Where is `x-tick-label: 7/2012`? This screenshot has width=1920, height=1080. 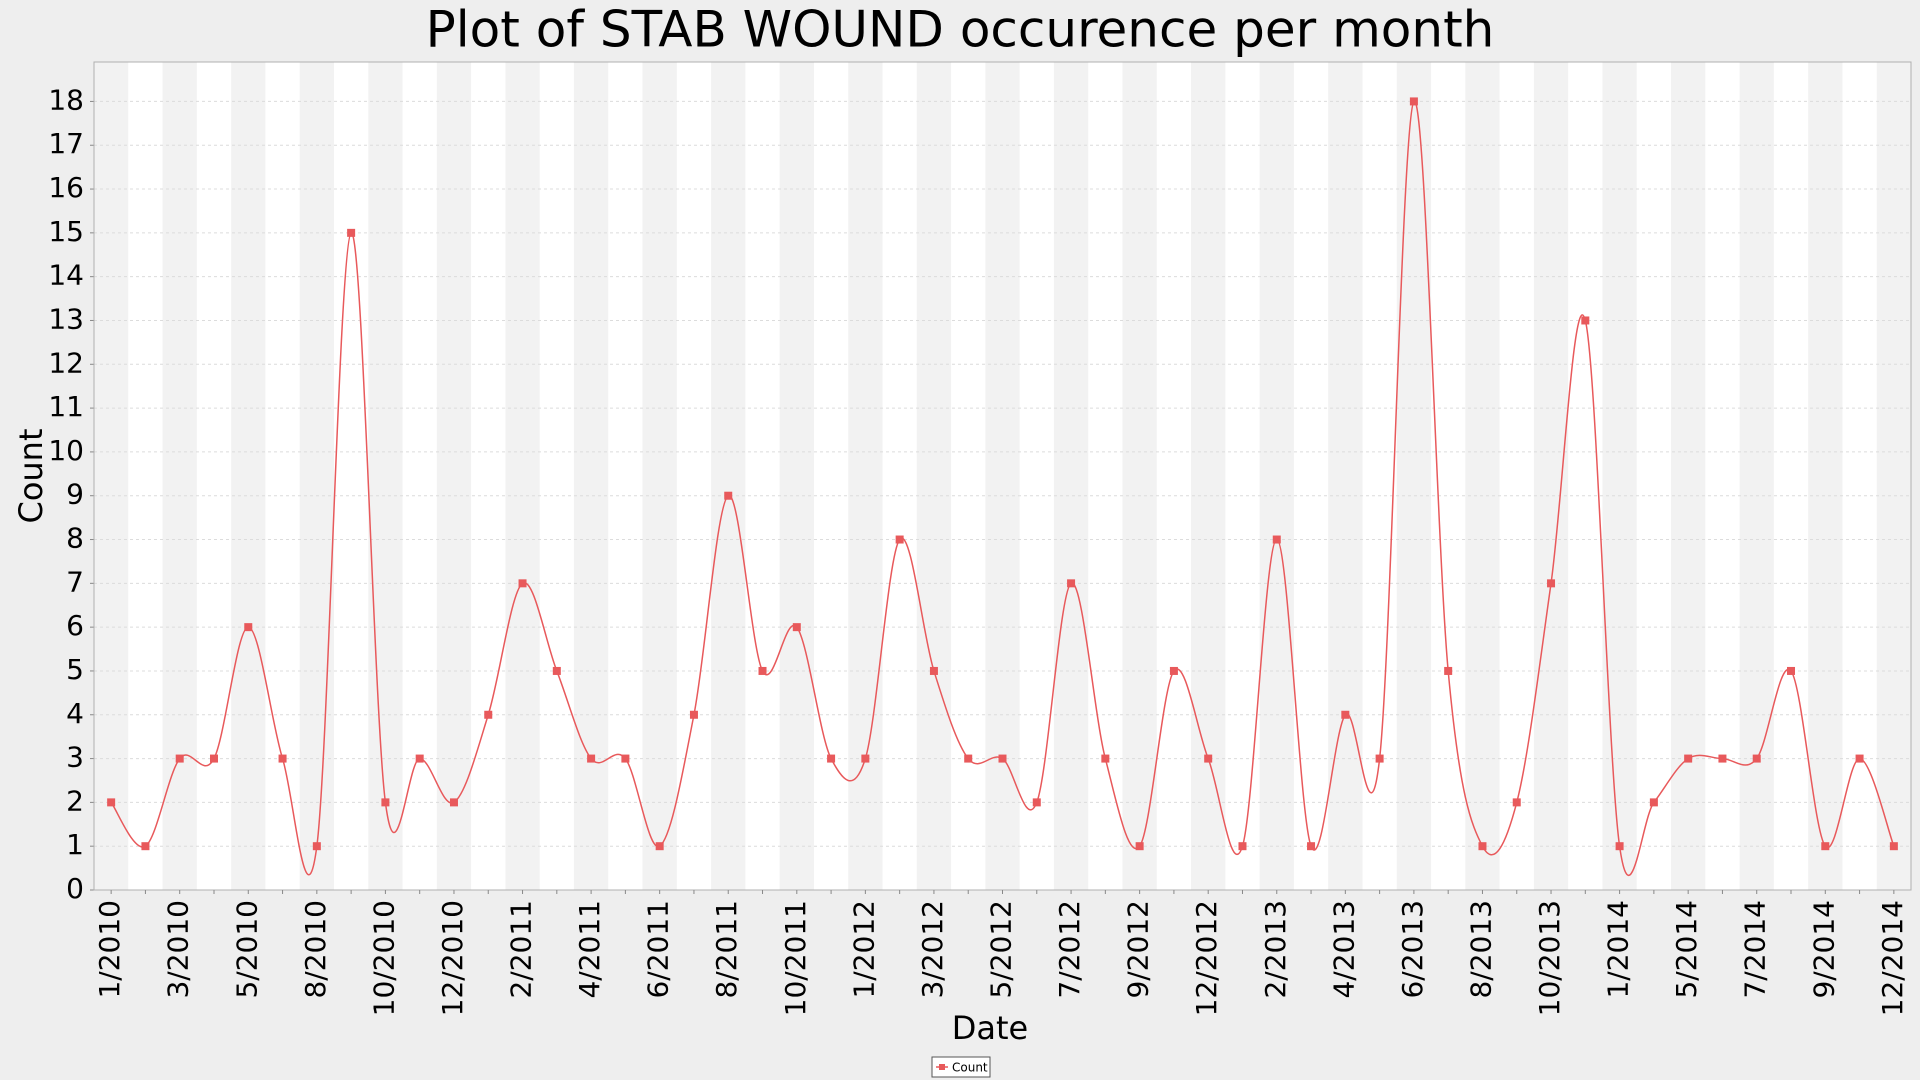 x-tick-label: 7/2012 is located at coordinates (1069, 949).